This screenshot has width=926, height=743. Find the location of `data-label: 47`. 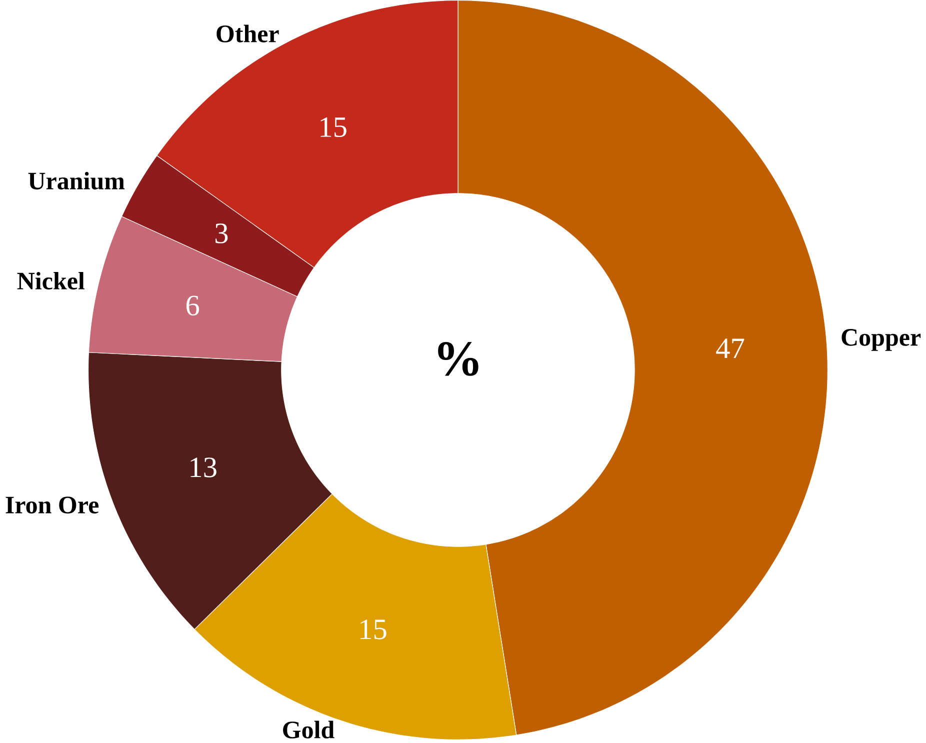

data-label: 47 is located at coordinates (730, 348).